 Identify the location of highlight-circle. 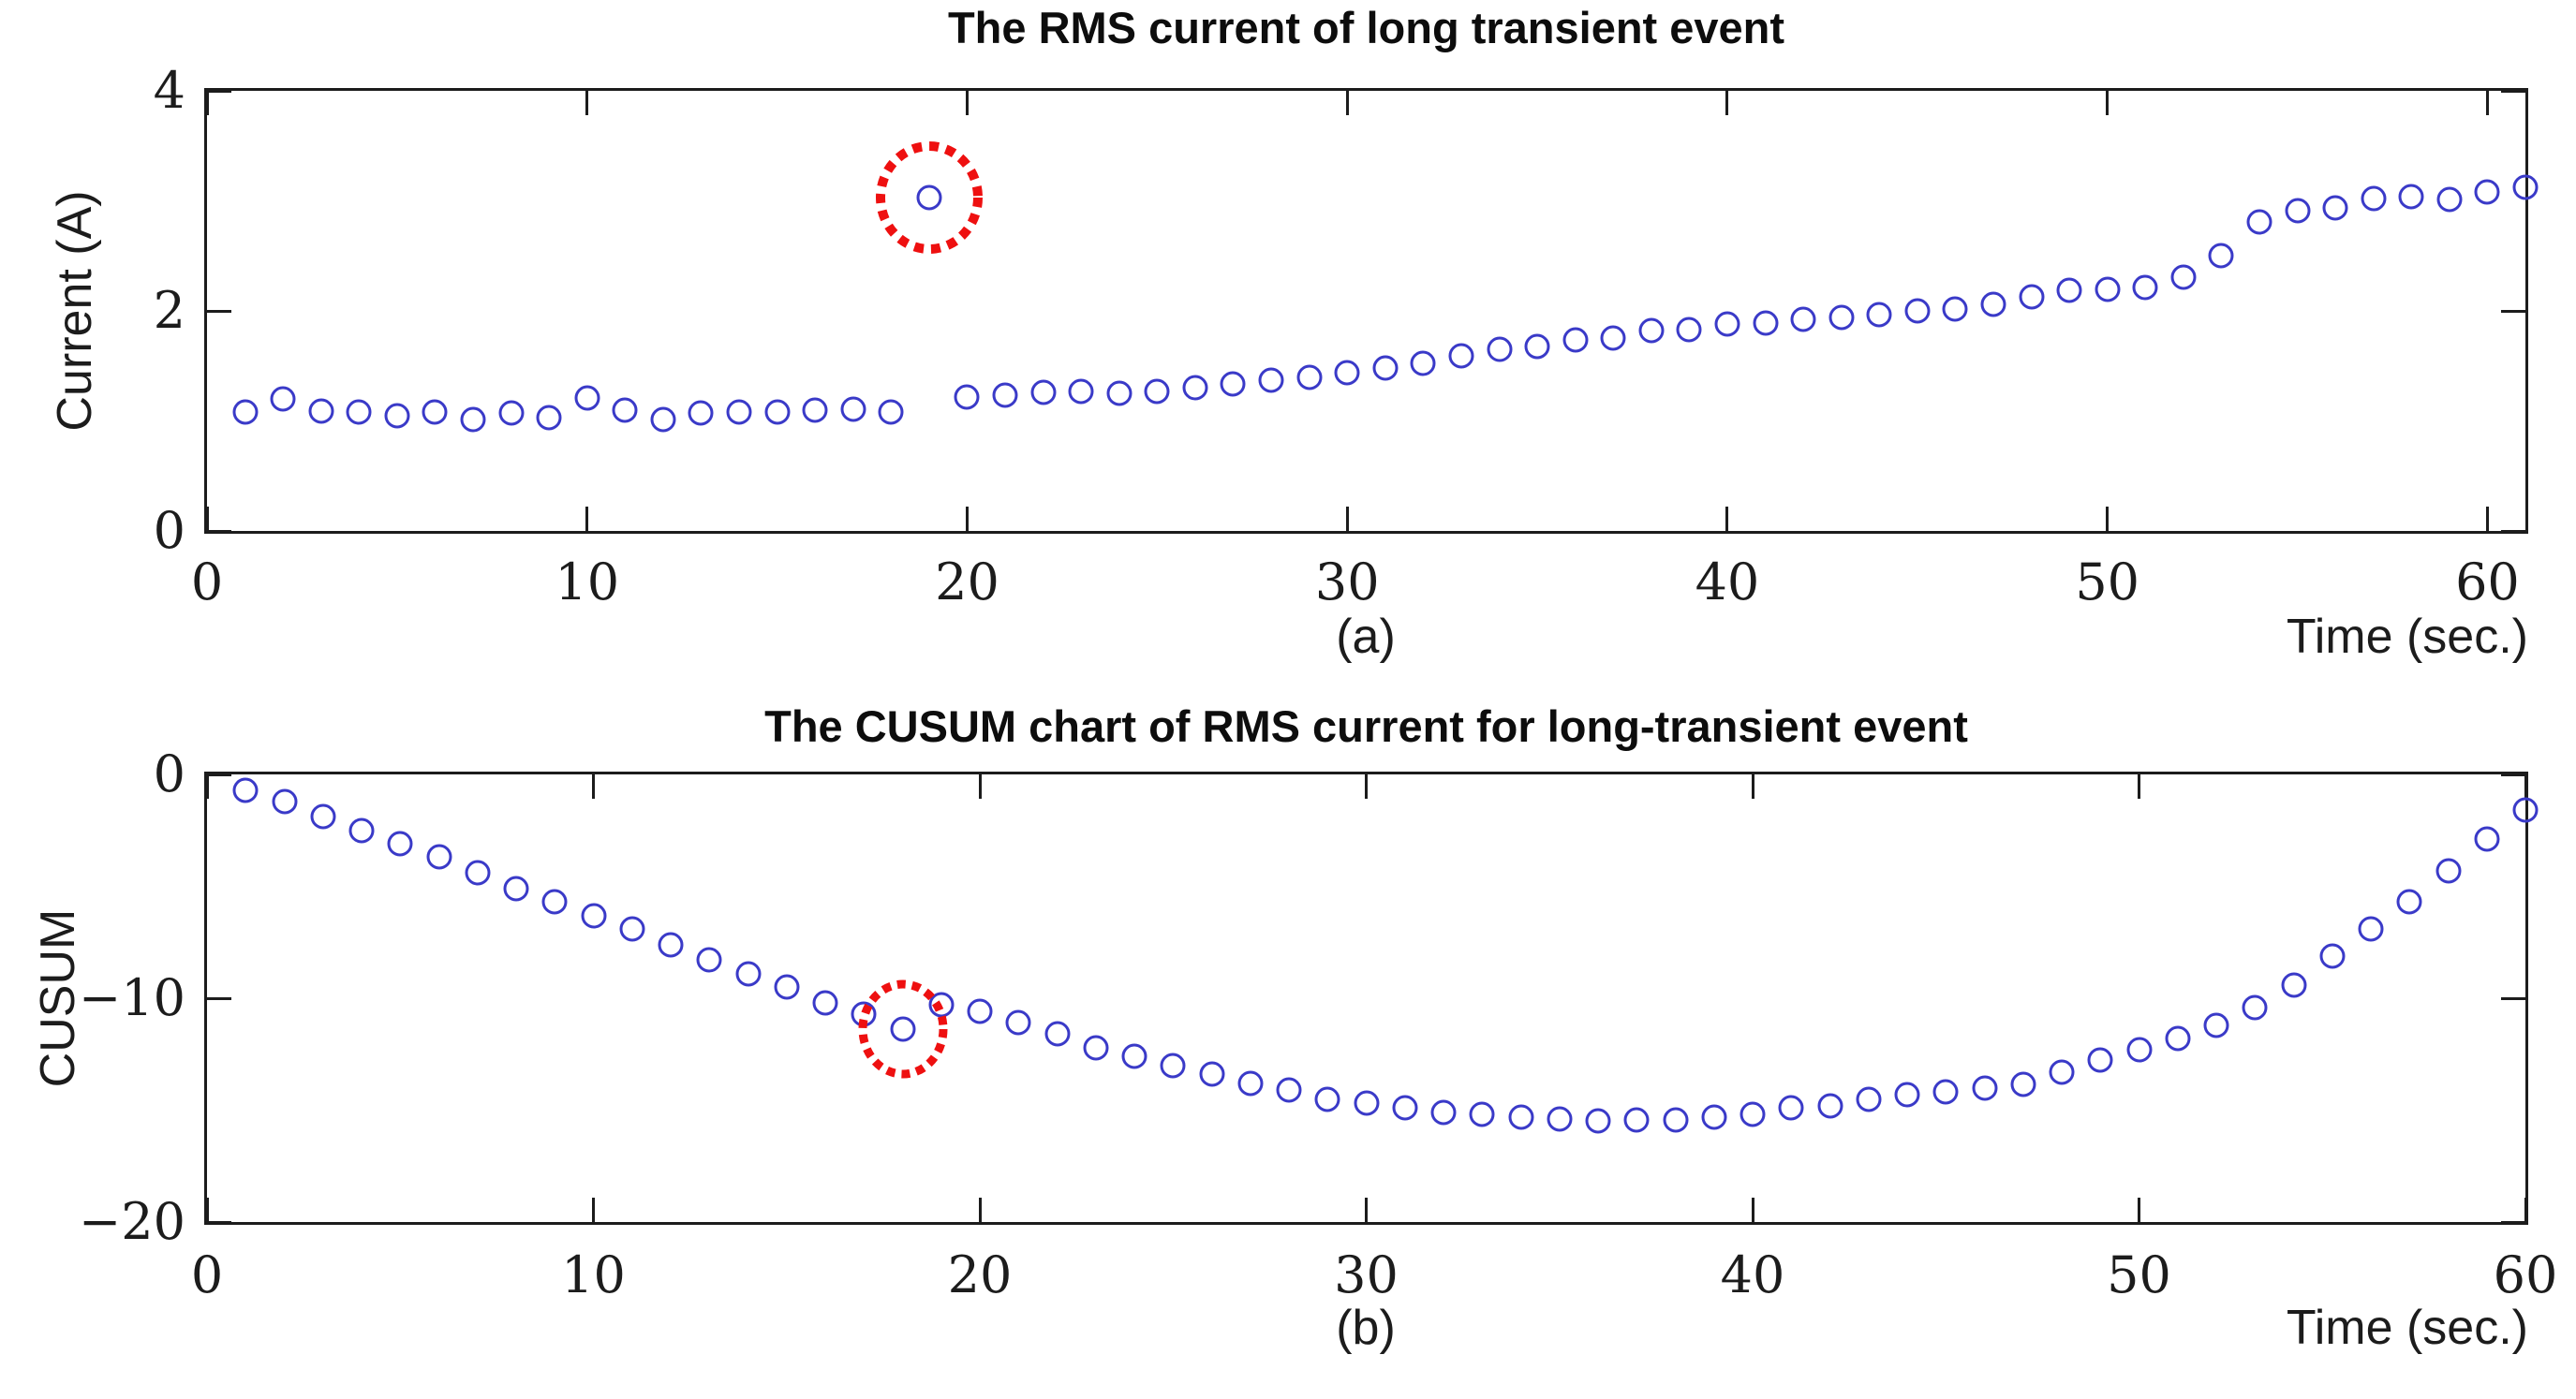
(902, 1029).